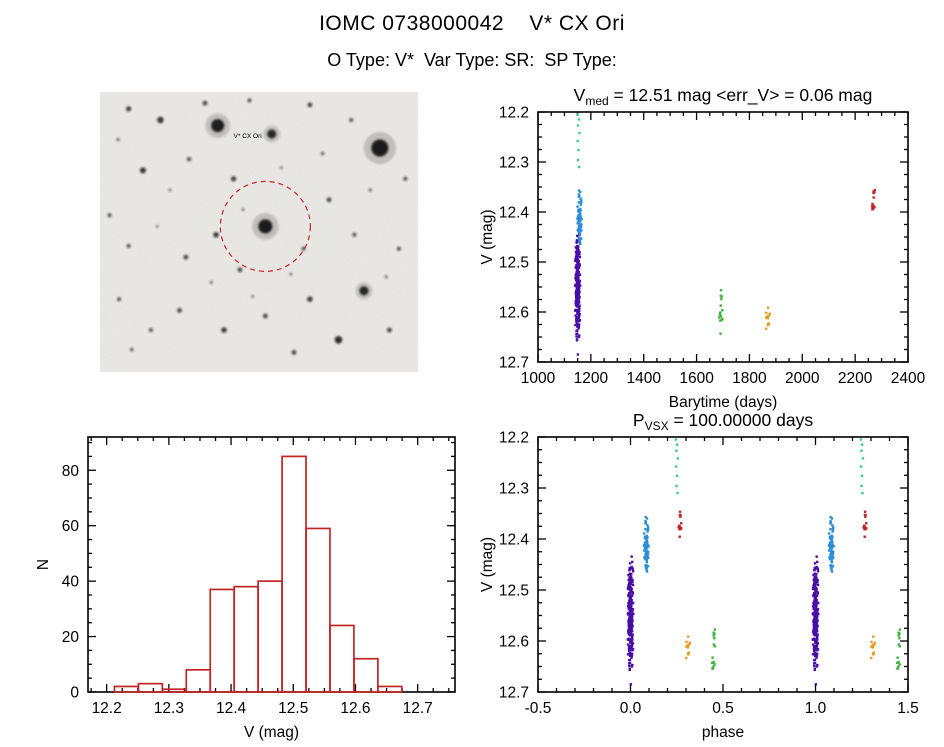 This screenshot has height=747, width=944. I want to click on svg-text: 1.5, so click(908, 708).